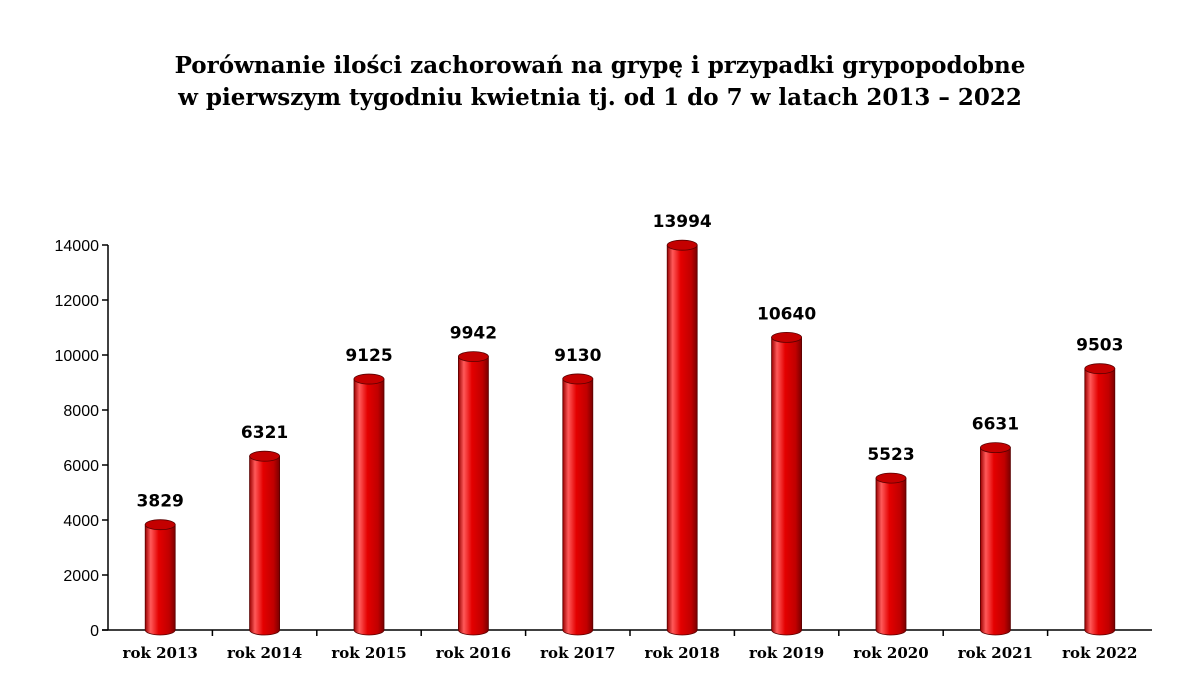  Describe the element at coordinates (160, 653) in the screenshot. I see `x-tick-label: rok 2013` at that location.